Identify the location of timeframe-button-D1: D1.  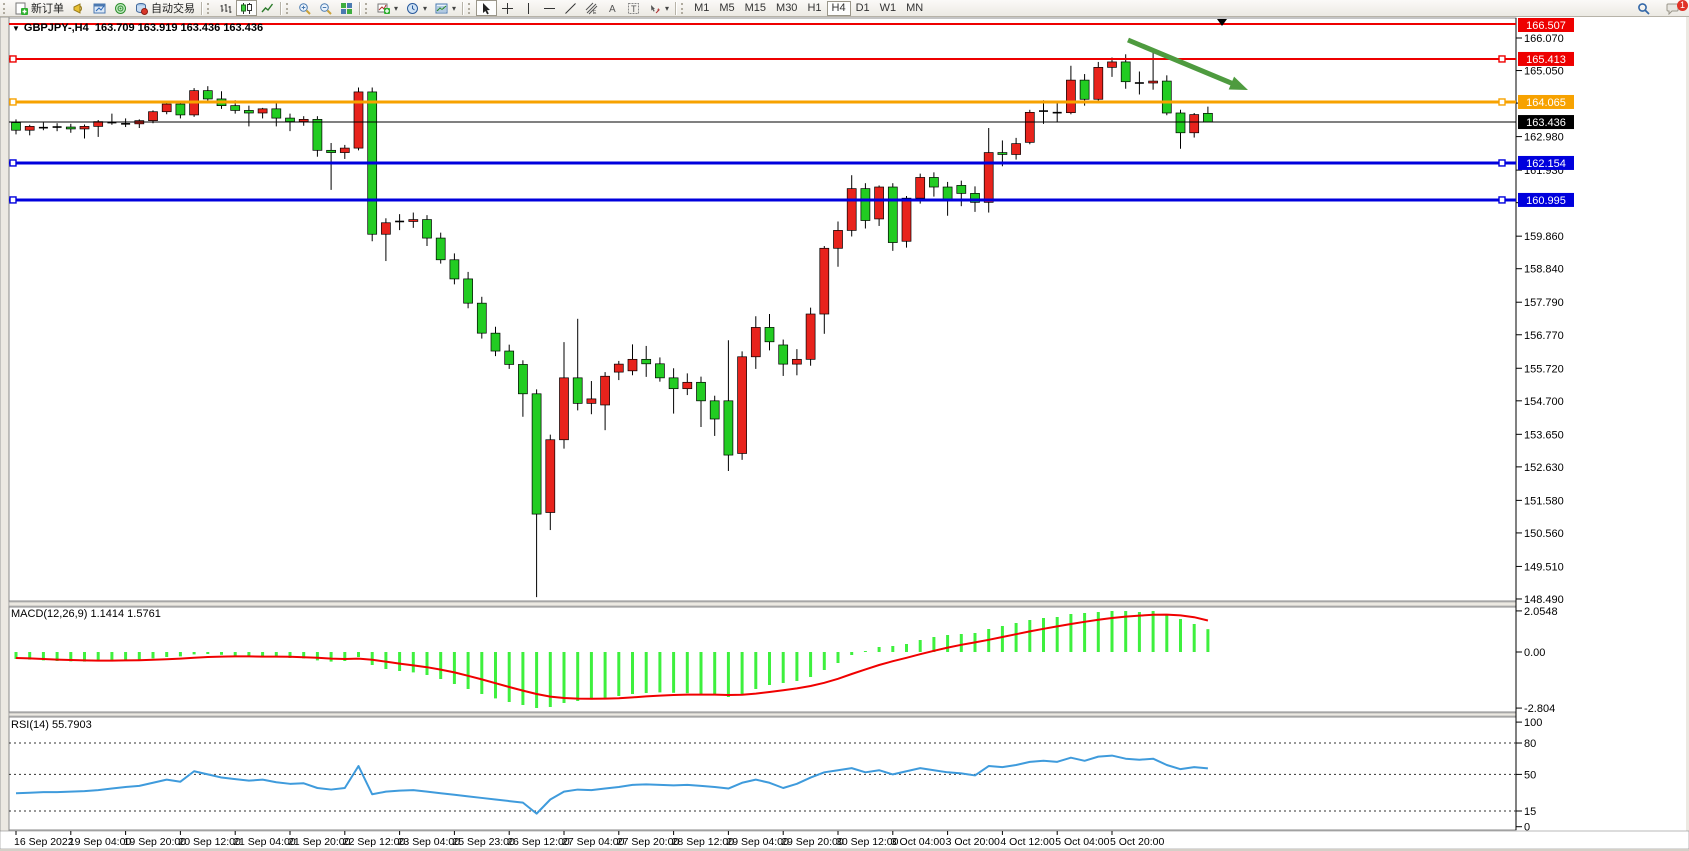
(862, 7).